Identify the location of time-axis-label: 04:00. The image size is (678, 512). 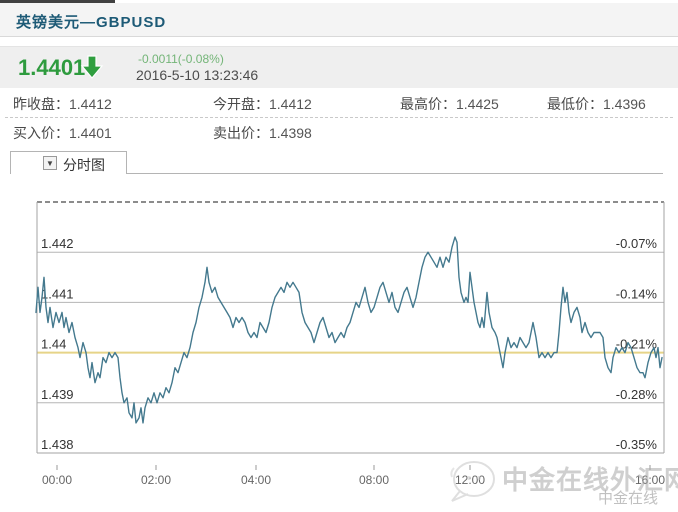
(256, 480).